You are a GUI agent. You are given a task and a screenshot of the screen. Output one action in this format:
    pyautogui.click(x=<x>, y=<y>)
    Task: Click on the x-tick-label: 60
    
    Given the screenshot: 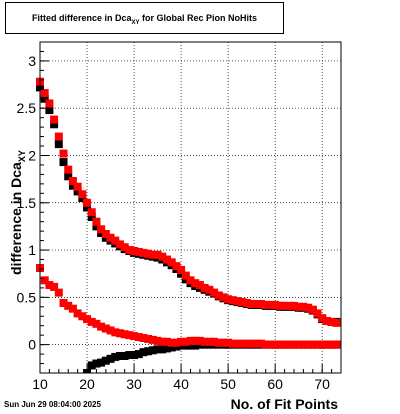 What is the action you would take?
    pyautogui.click(x=275, y=384)
    